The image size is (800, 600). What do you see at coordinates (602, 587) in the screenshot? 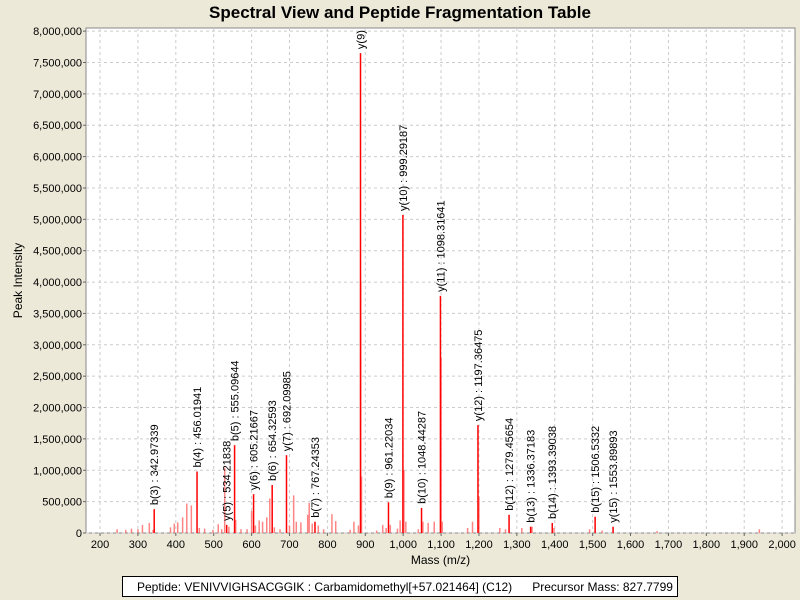
I see `precursor-mass: Precursor Mass: 827.7799` at bounding box center [602, 587].